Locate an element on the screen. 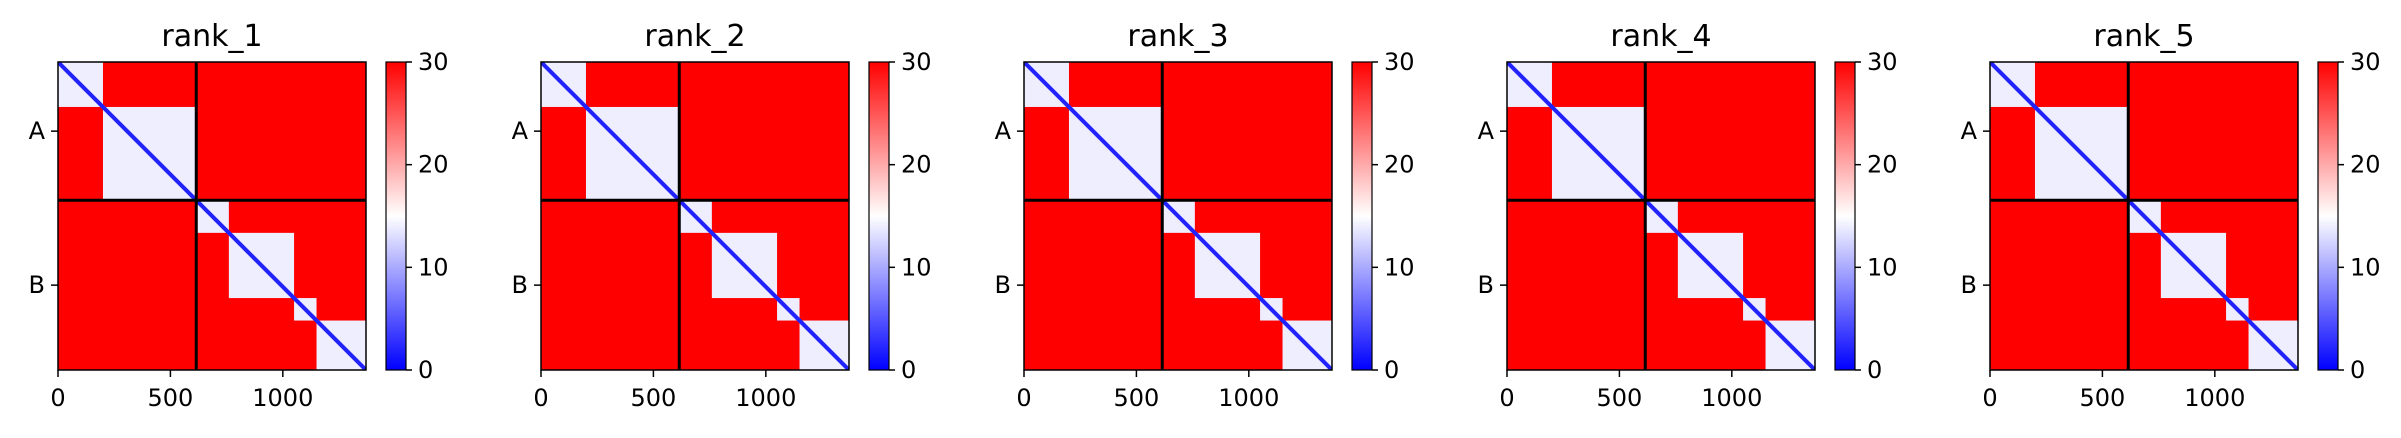 This screenshot has height=438, width=2401. panel-title: rank_1 is located at coordinates (211, 36).